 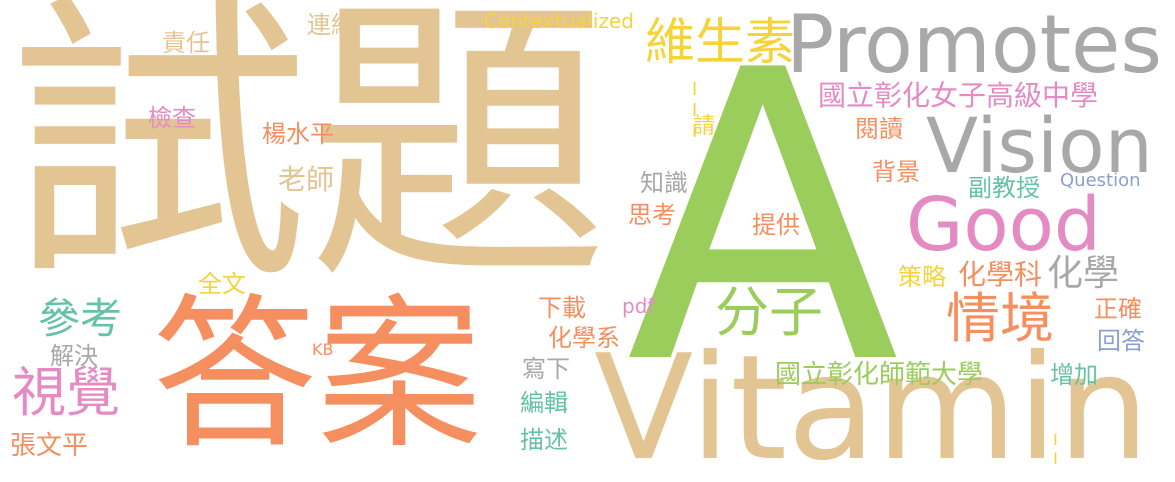 I want to click on word-beijing: 背景, so click(x=896, y=172).